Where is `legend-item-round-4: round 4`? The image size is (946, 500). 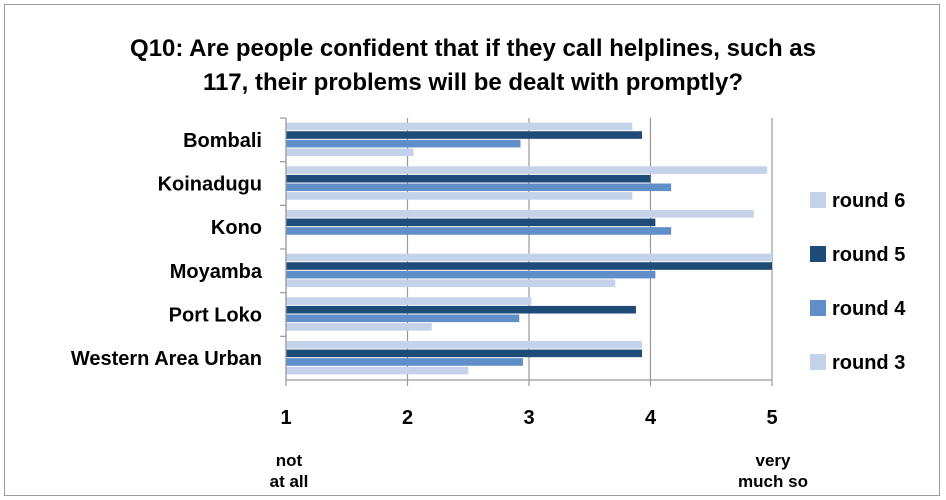 legend-item-round-4: round 4 is located at coordinates (857, 309).